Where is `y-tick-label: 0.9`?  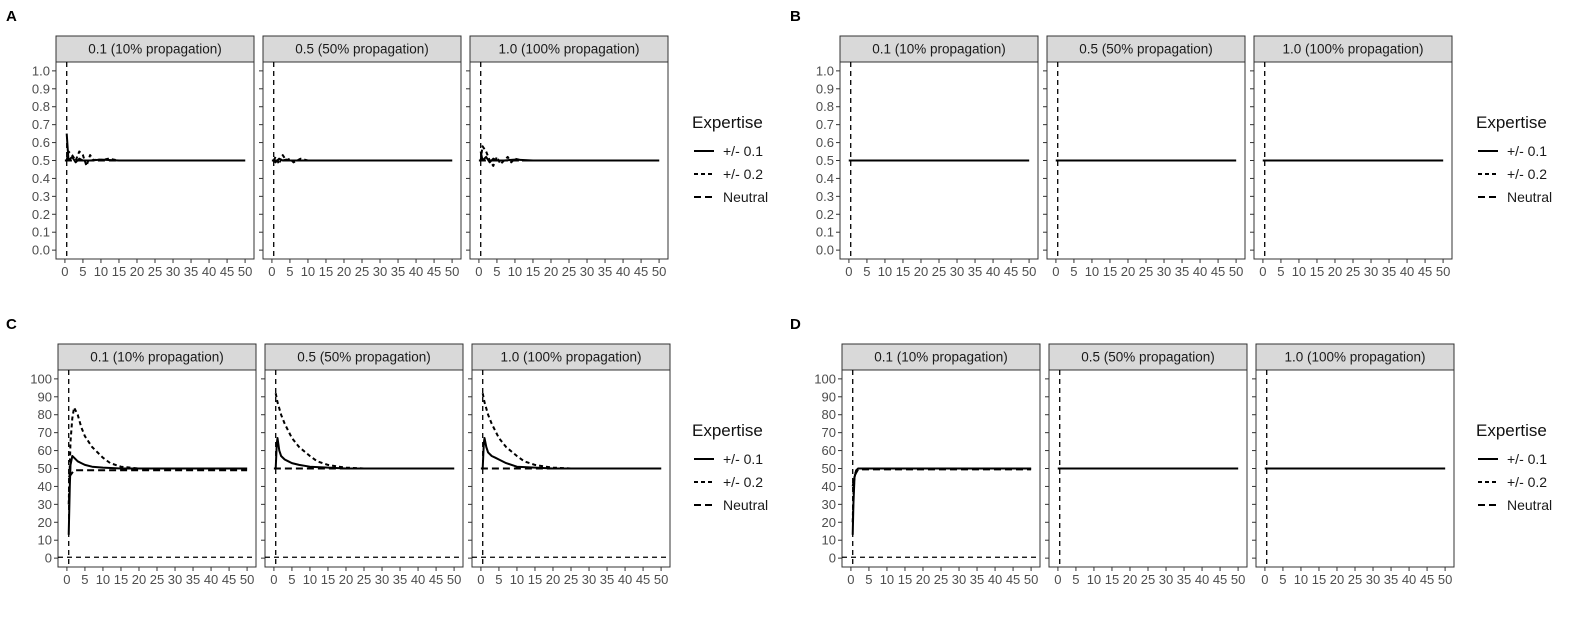 y-tick-label: 0.9 is located at coordinates (41, 88).